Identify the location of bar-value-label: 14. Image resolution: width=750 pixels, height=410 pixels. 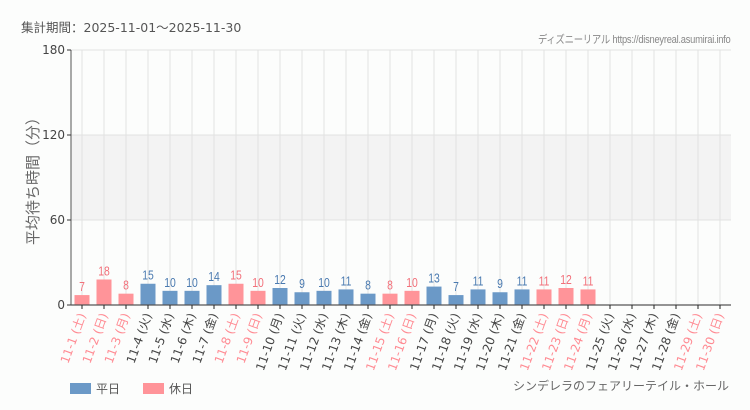
(214, 277).